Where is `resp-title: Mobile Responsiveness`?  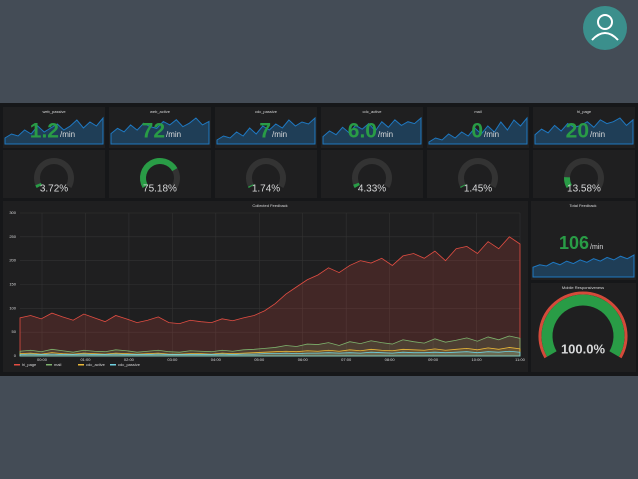
resp-title: Mobile Responsiveness is located at coordinates (583, 287).